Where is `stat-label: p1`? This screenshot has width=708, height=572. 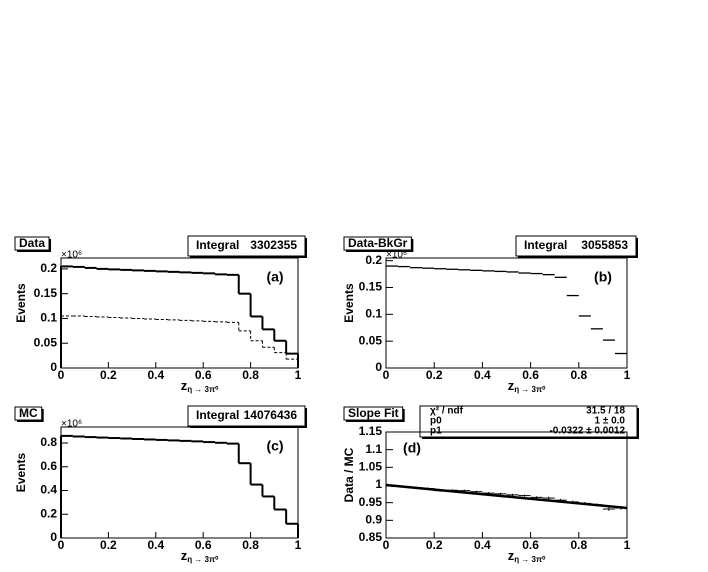
stat-label: p1 is located at coordinates (436, 431).